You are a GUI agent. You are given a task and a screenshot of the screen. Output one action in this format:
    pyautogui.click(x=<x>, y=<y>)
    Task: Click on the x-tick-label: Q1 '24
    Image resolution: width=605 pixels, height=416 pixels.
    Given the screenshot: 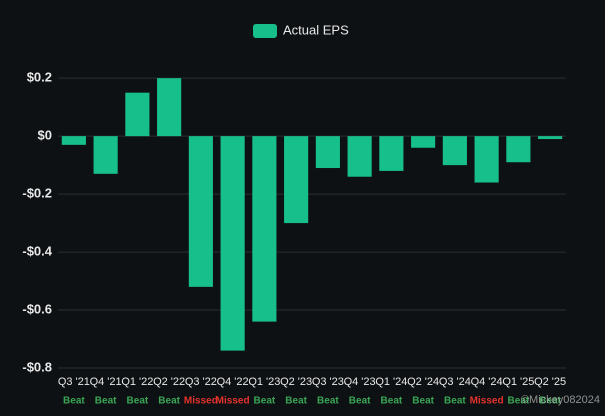 What is the action you would take?
    pyautogui.click(x=391, y=382)
    